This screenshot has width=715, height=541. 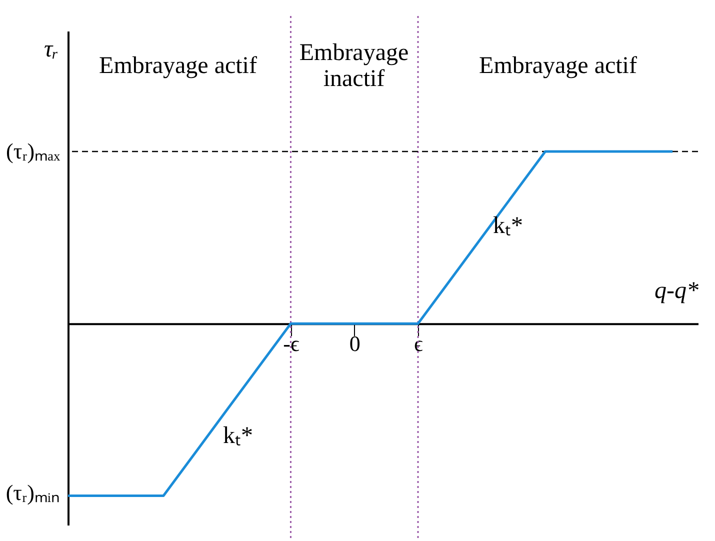 What do you see at coordinates (33, 492) in the screenshot?
I see `text: (τᵣ)ₘᵢₙ` at bounding box center [33, 492].